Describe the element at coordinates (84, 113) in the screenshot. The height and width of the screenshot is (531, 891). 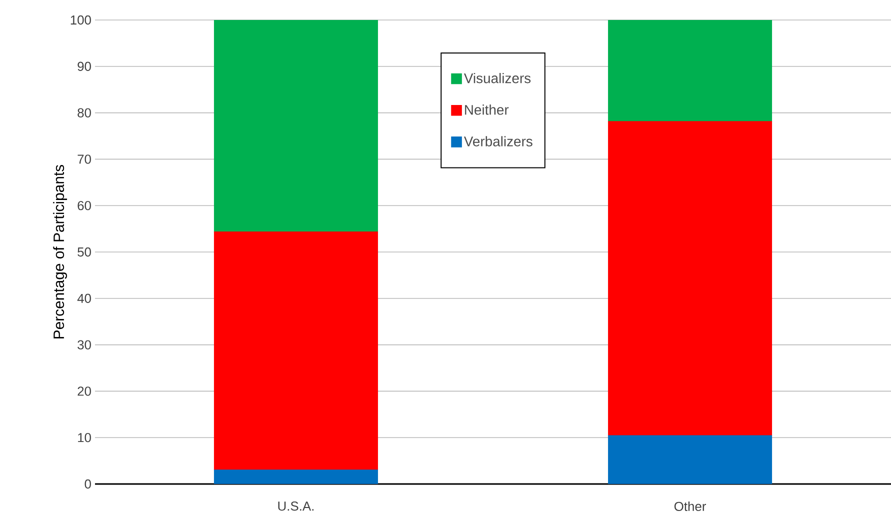
I see `y-tick-label: 80` at that location.